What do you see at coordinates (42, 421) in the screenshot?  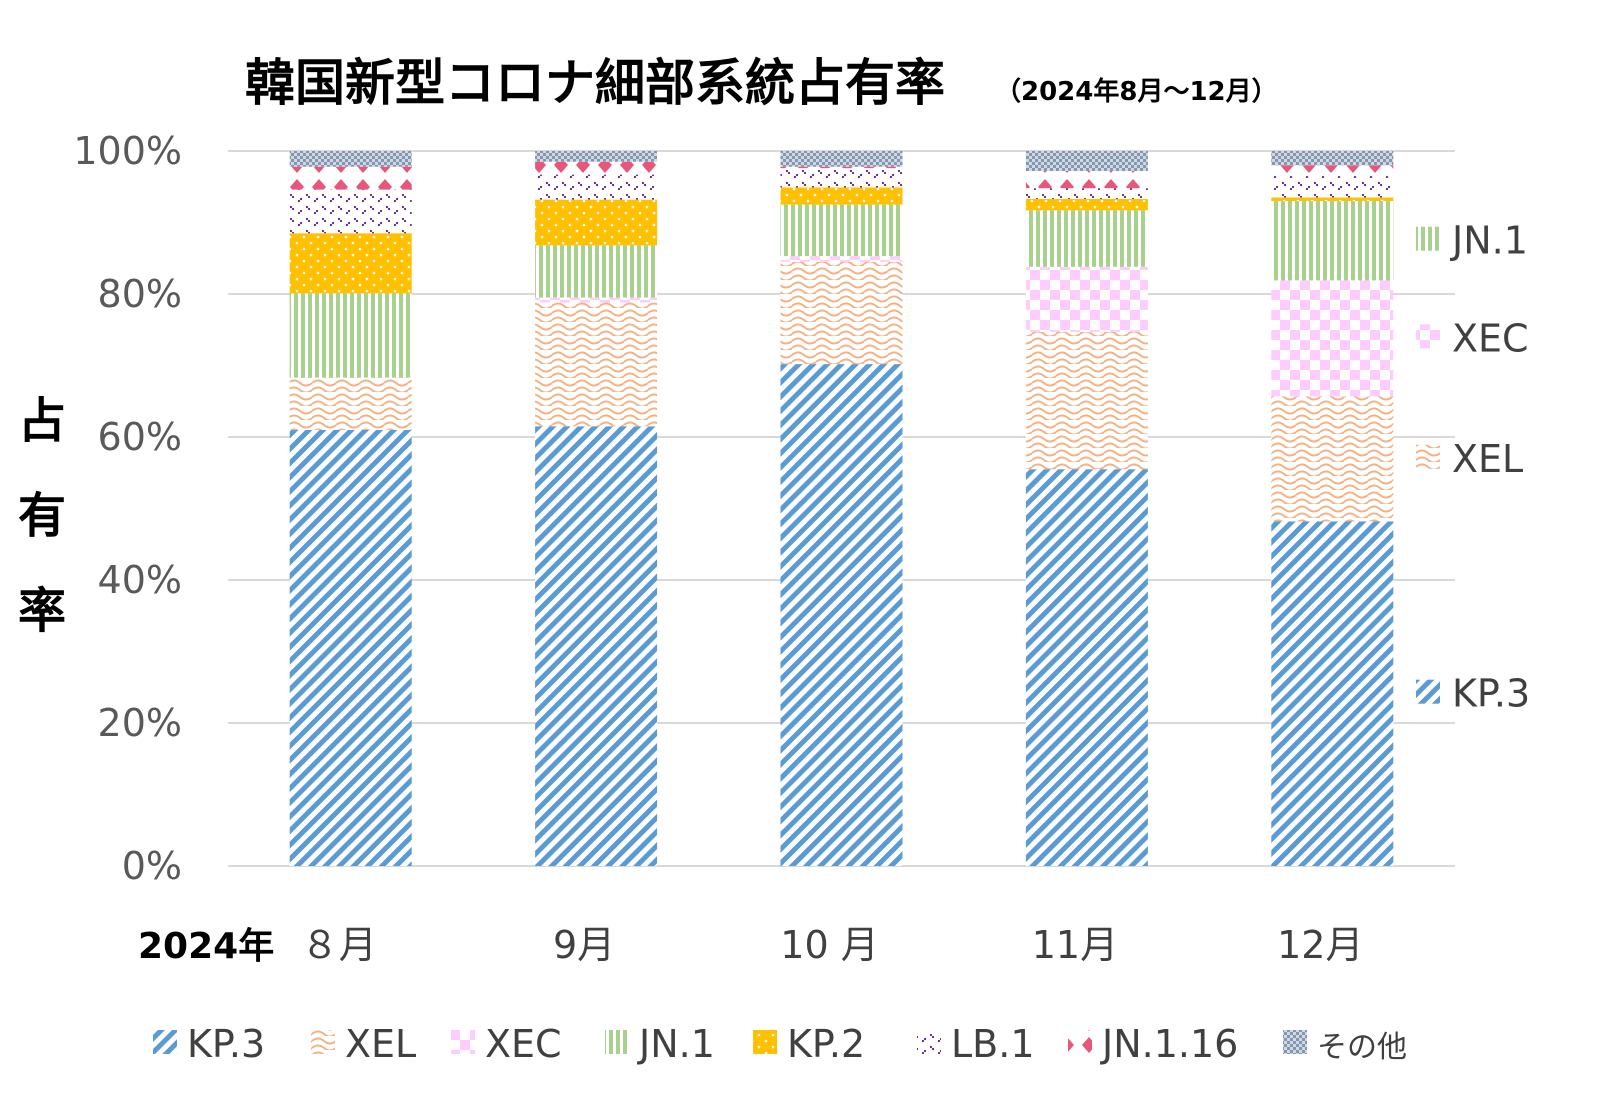 I see `y-axis-label-char: 占` at bounding box center [42, 421].